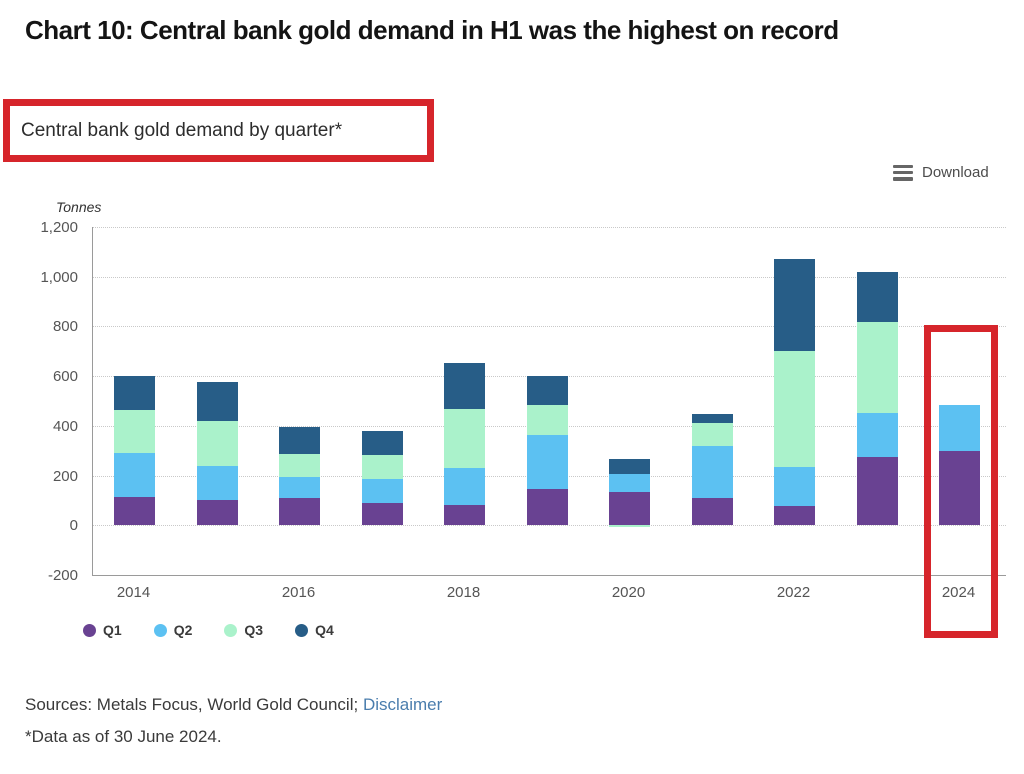 This screenshot has height=774, width=1024. I want to click on bar-segment-2023-q1, so click(877, 491).